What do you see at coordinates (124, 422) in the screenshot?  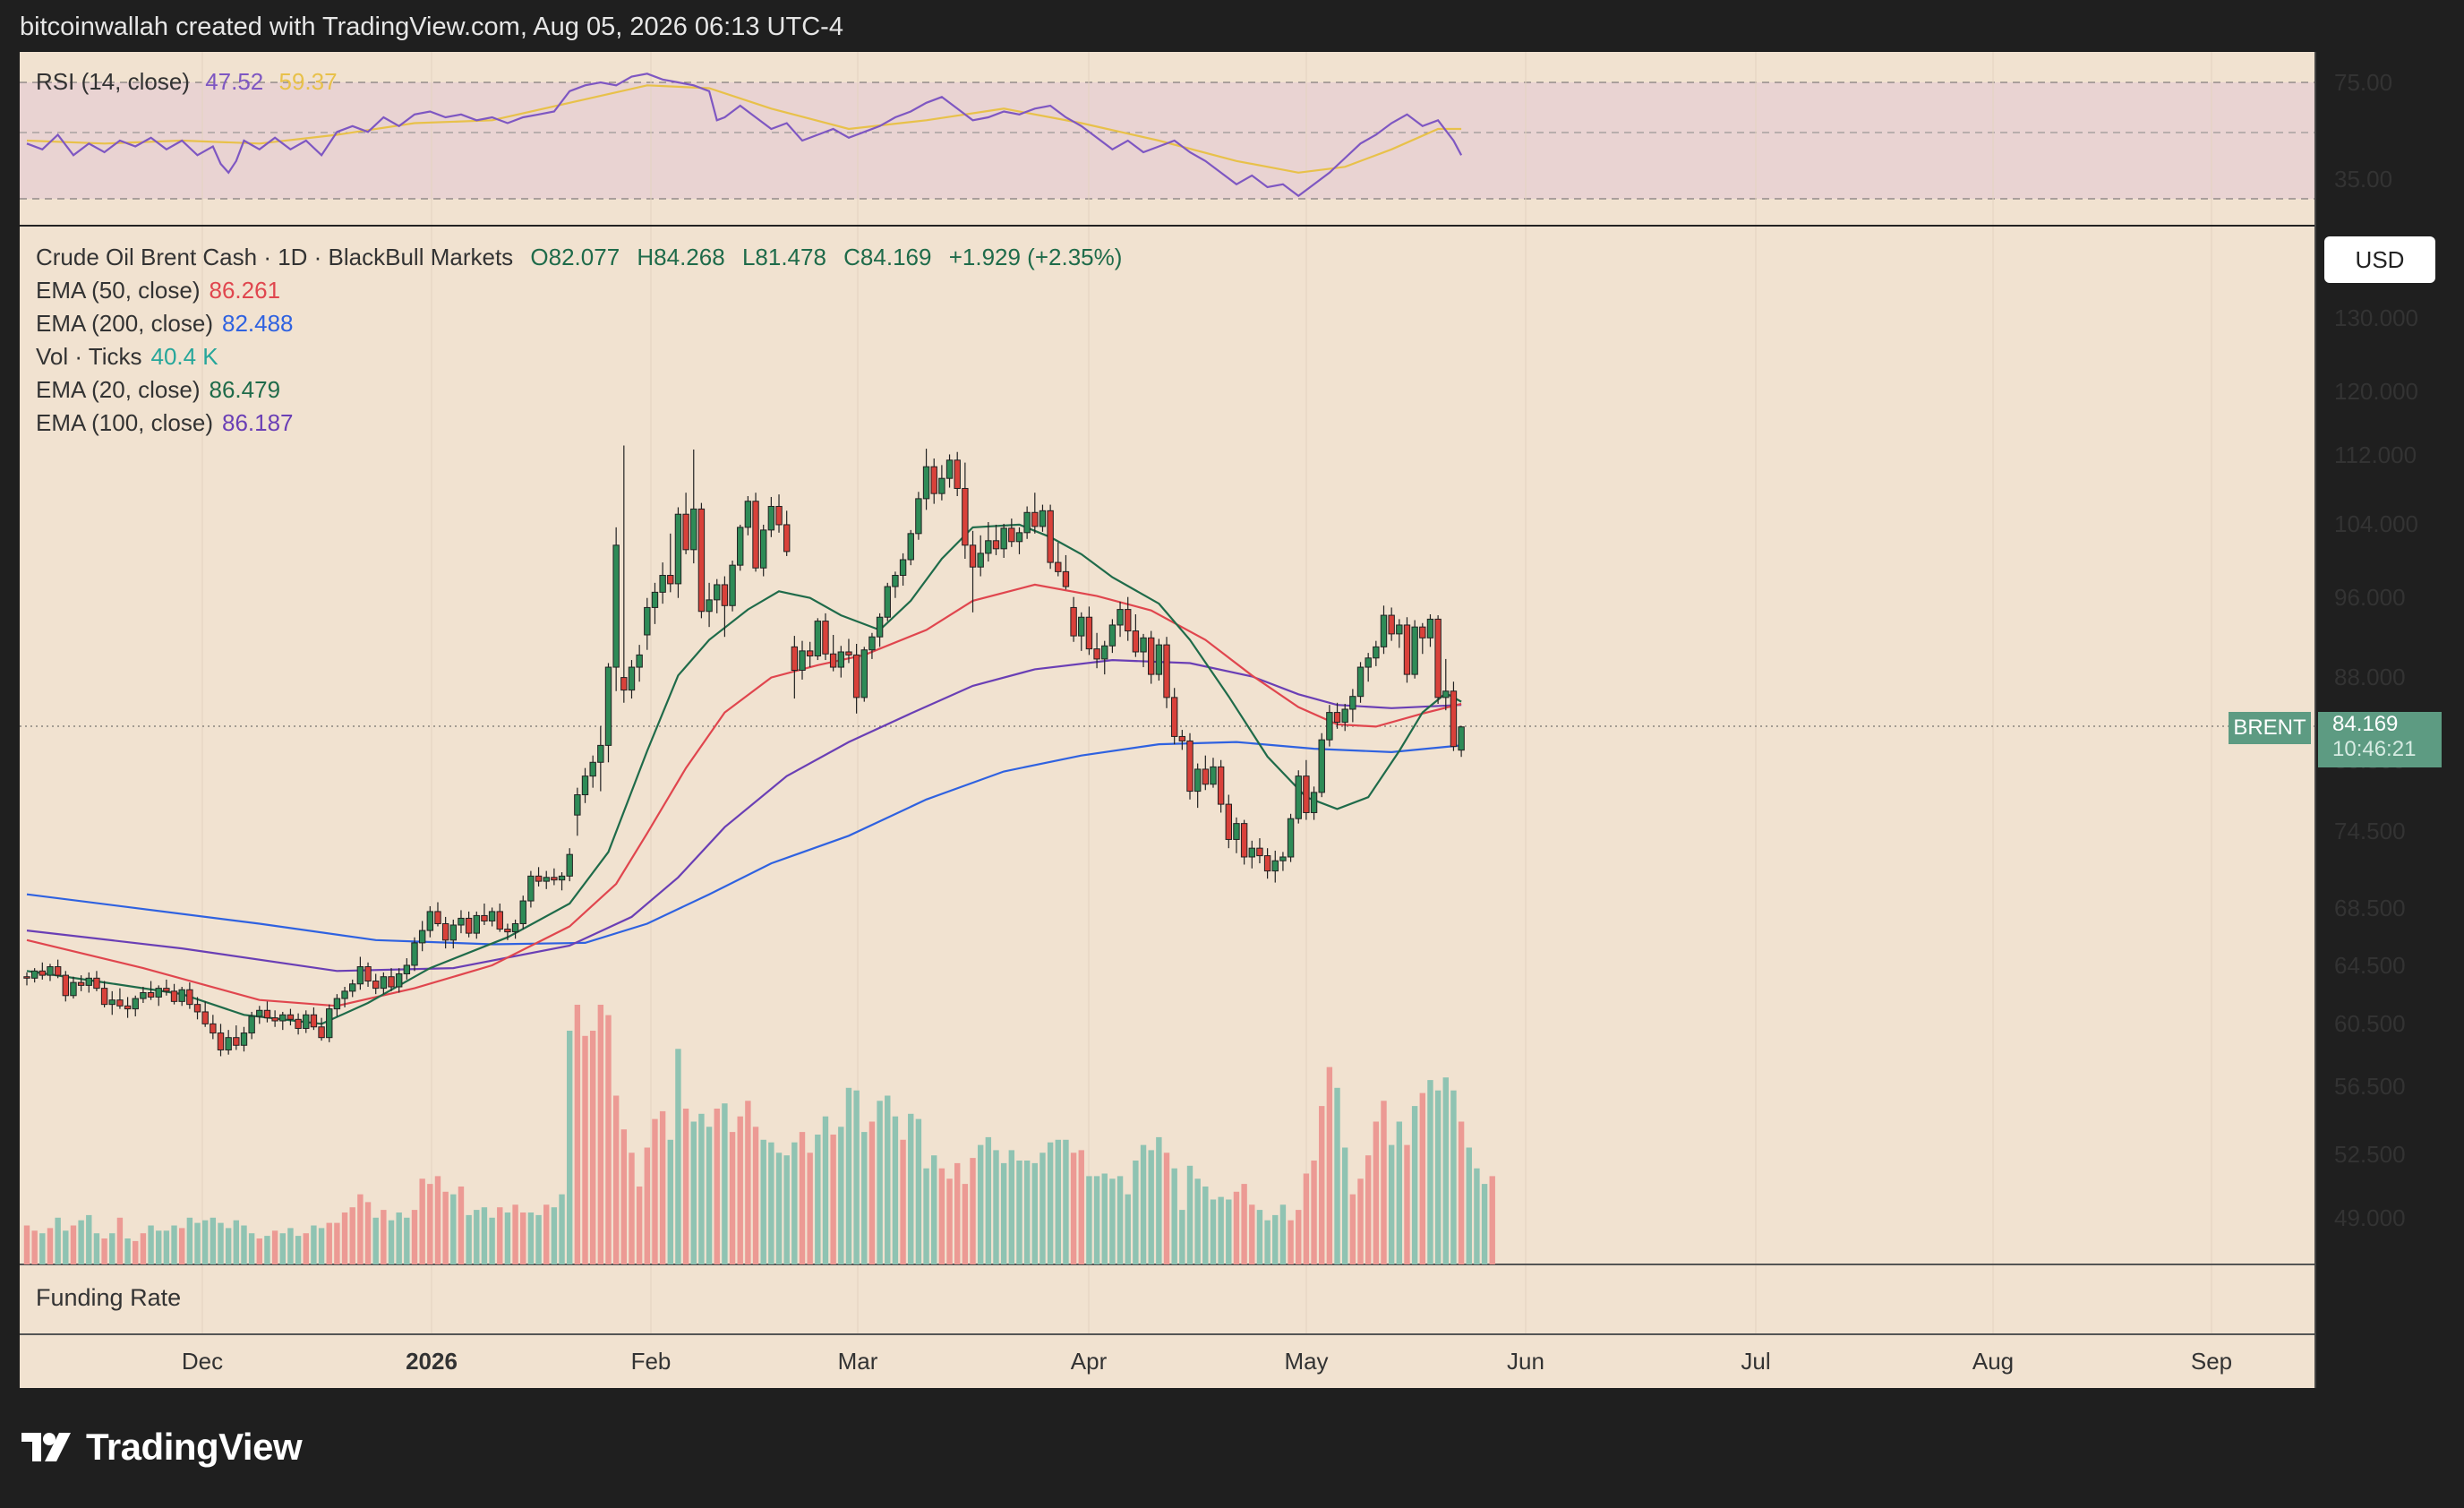 I see `ema100-label: EMA (100, close)` at bounding box center [124, 422].